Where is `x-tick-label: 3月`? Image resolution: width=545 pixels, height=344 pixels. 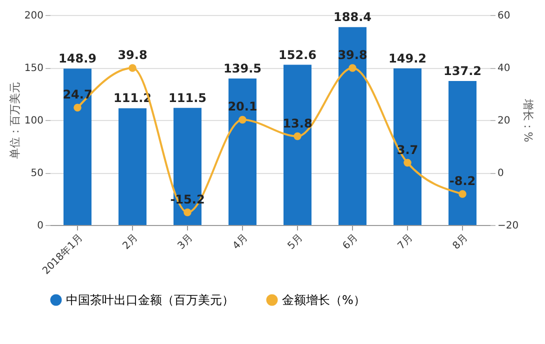 x-tick-label: 3月 is located at coordinates (186, 242).